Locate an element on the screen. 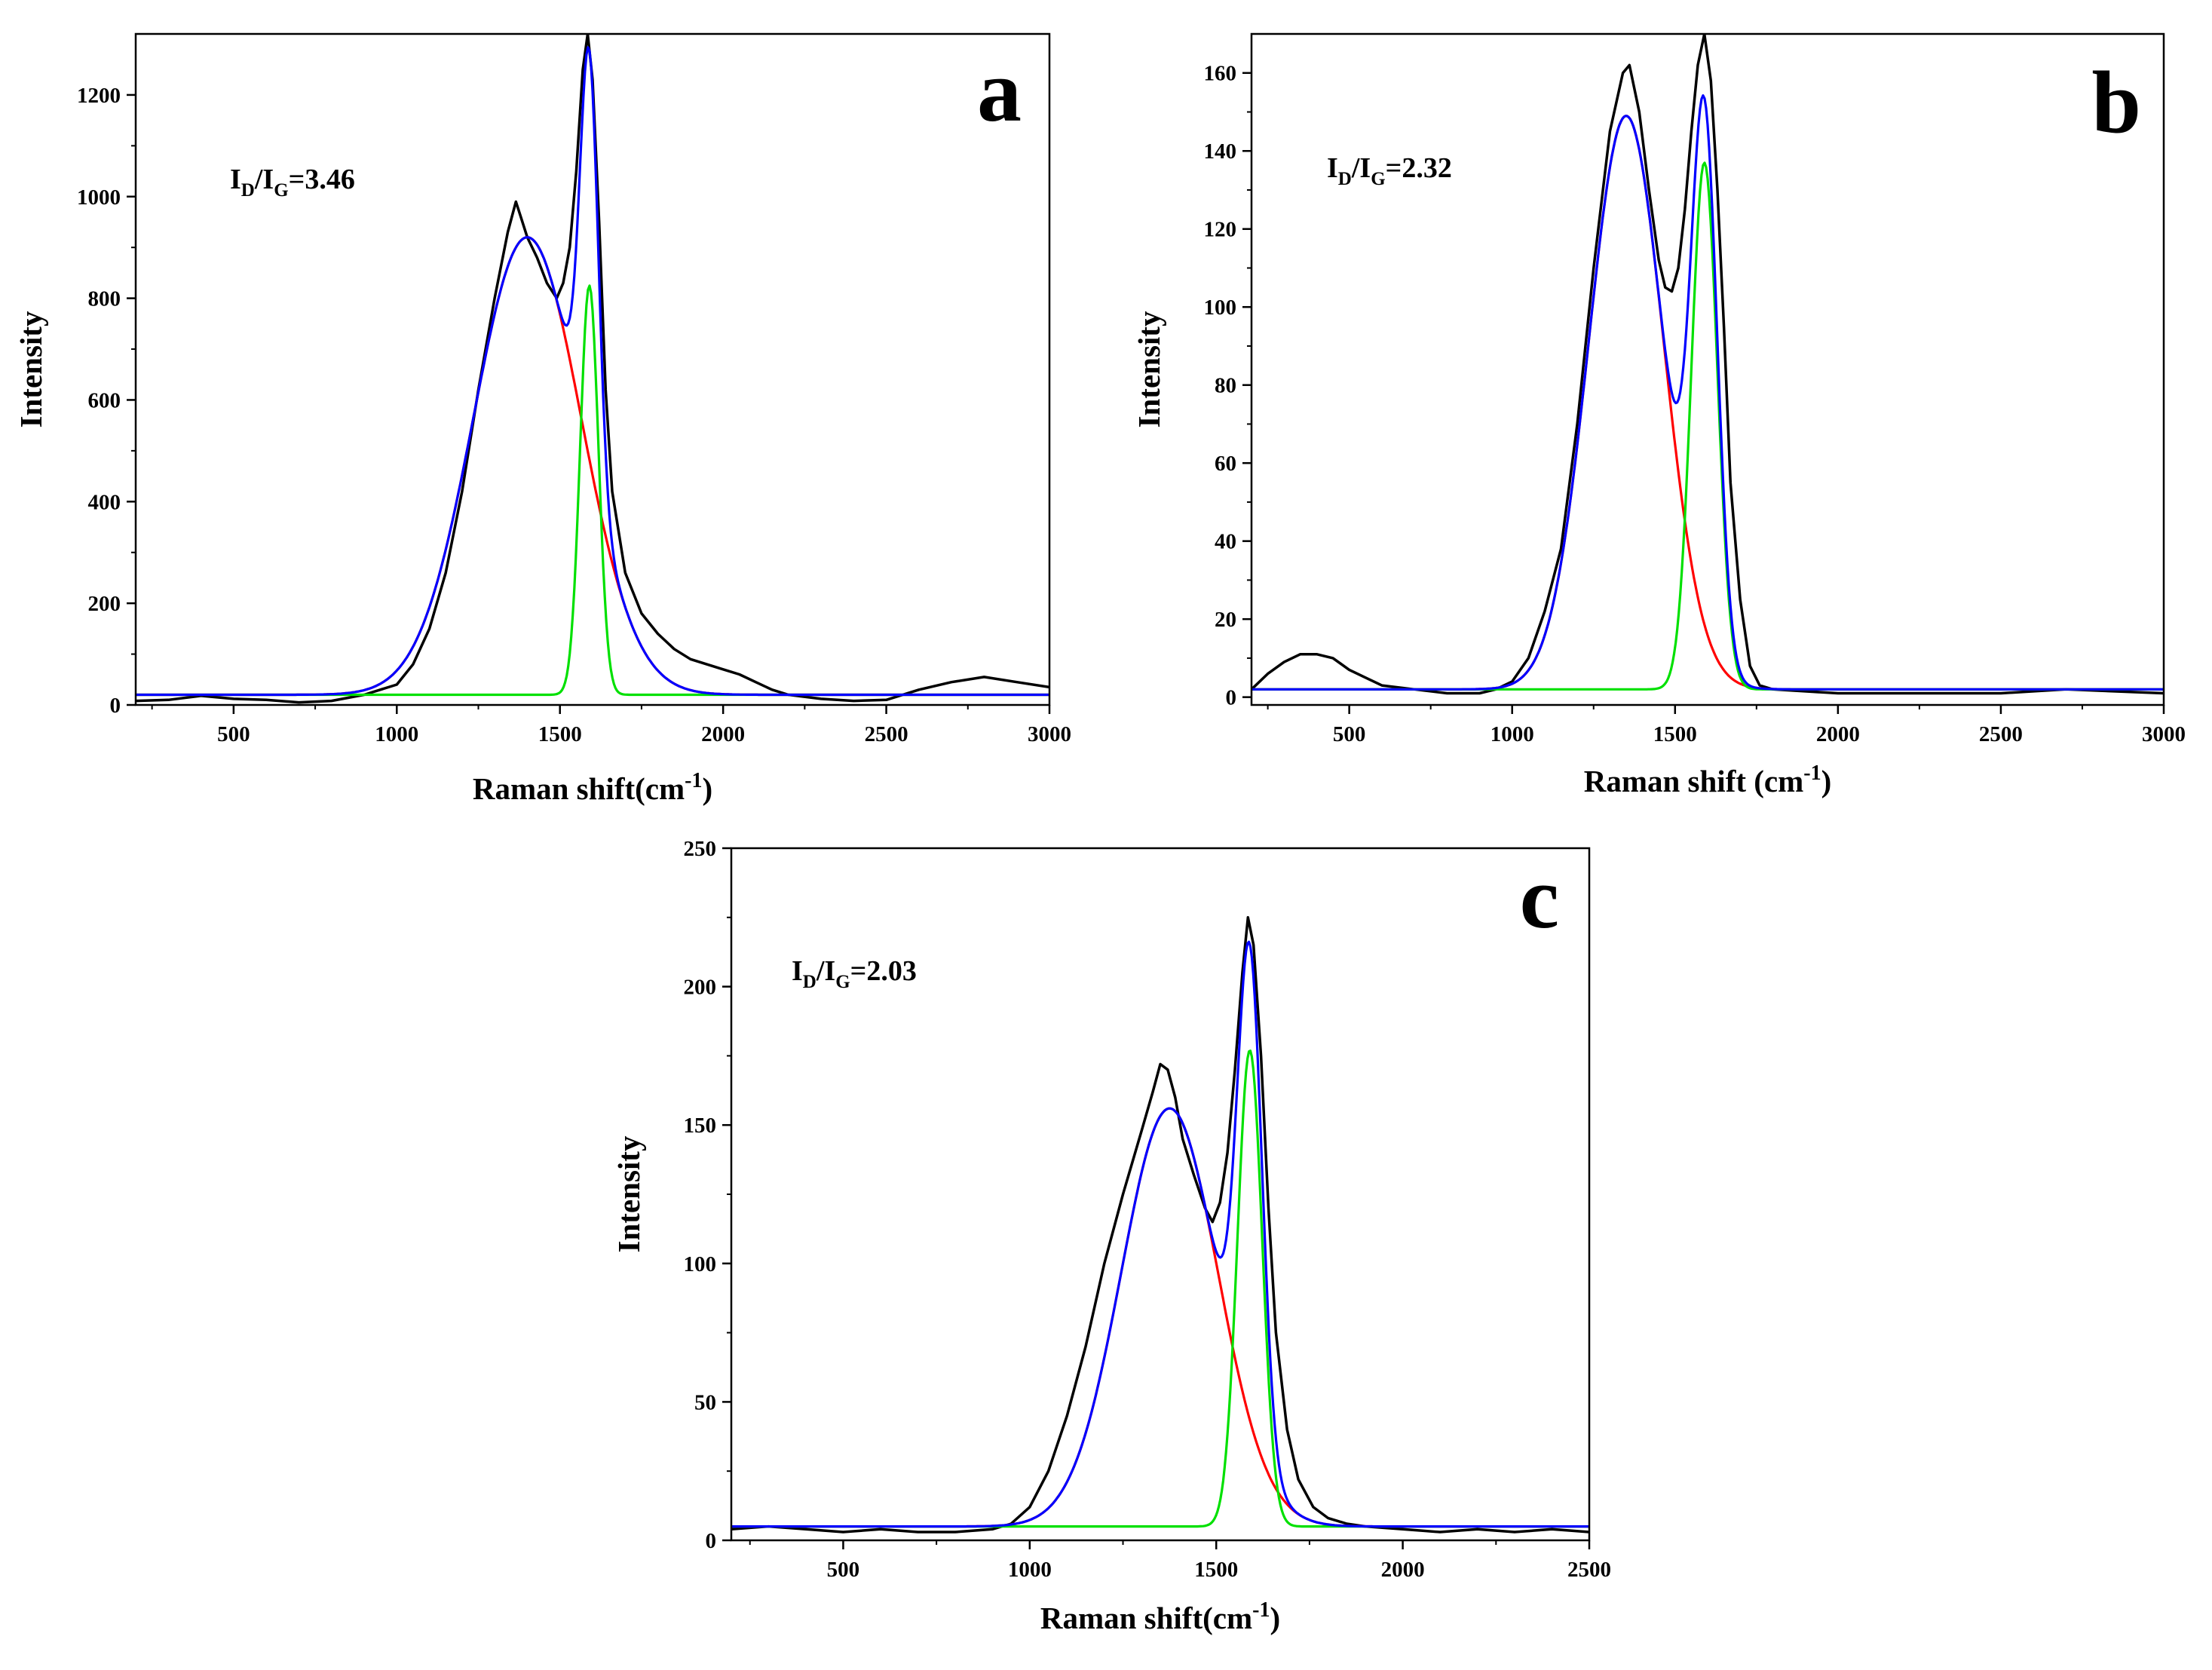  panel-letter: c is located at coordinates (1539, 898).